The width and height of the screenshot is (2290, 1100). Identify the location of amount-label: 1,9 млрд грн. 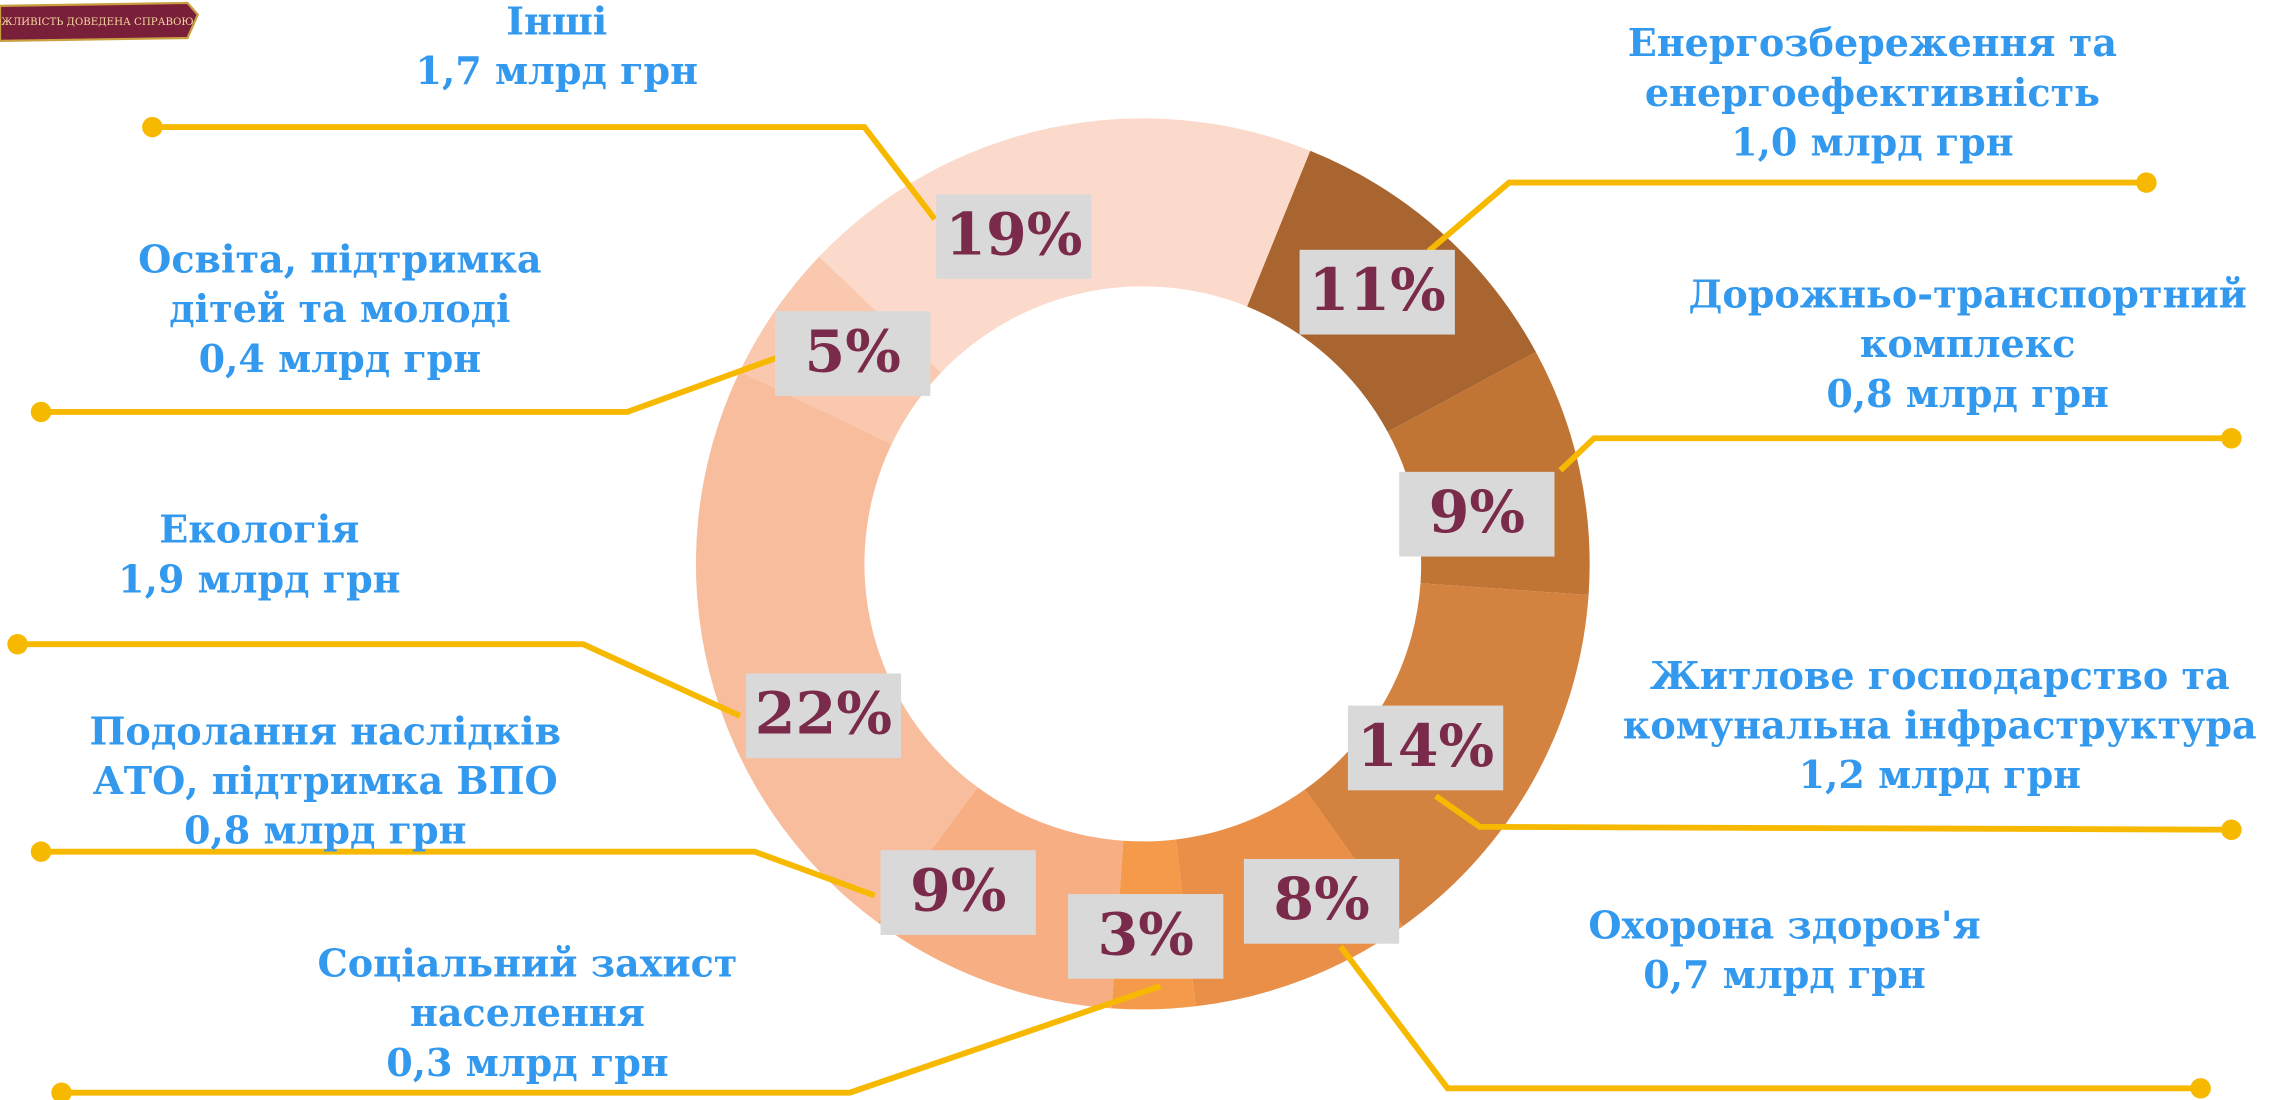
(259, 578).